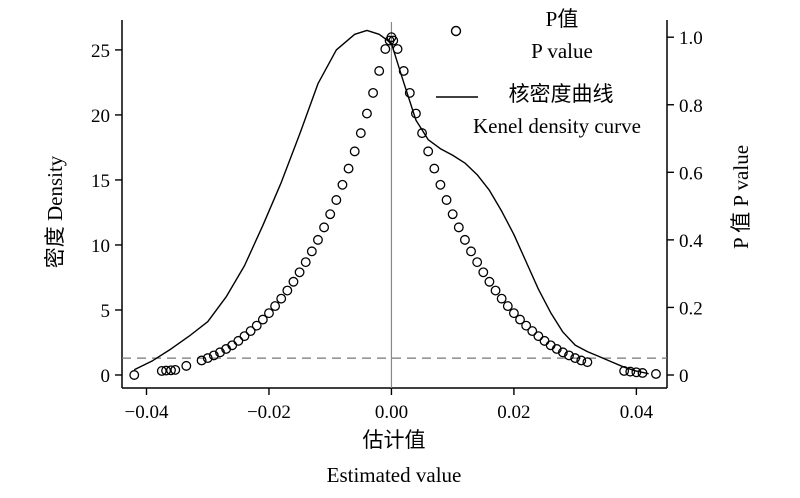 The image size is (800, 498). Describe the element at coordinates (106, 311) in the screenshot. I see `left-y-tick-label: 5` at that location.